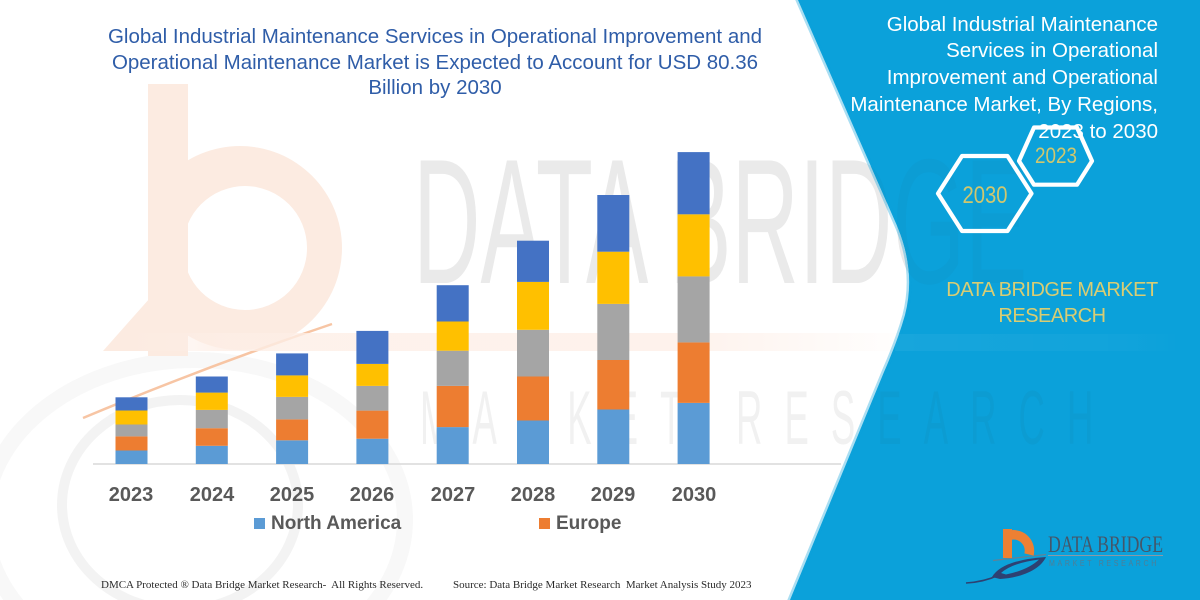 This screenshot has height=600, width=1200. Describe the element at coordinates (1105, 544) in the screenshot. I see `svg-text: DATA BRIDGE` at that location.